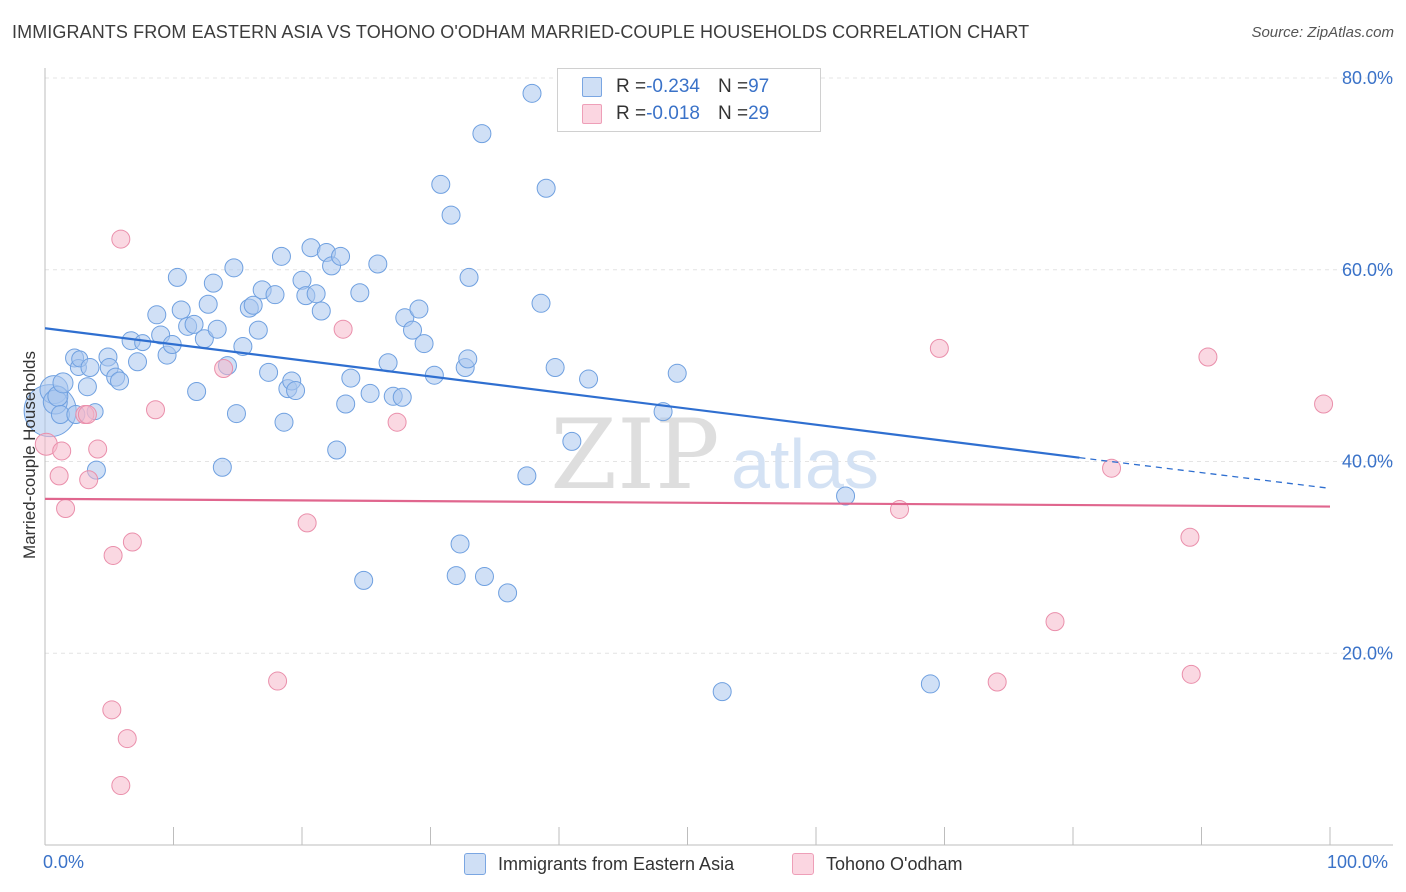 This screenshot has height=892, width=1406. Describe the element at coordinates (616, 863) in the screenshot. I see `legend-label-eastern-asia: Immigrants from Eastern Asia` at that location.